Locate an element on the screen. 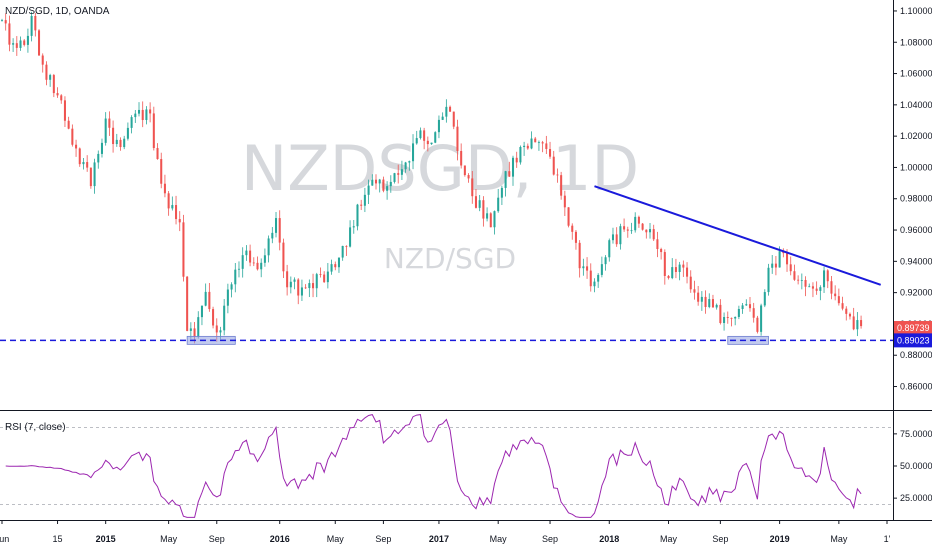 The image size is (932, 550). support-zone is located at coordinates (748, 340).